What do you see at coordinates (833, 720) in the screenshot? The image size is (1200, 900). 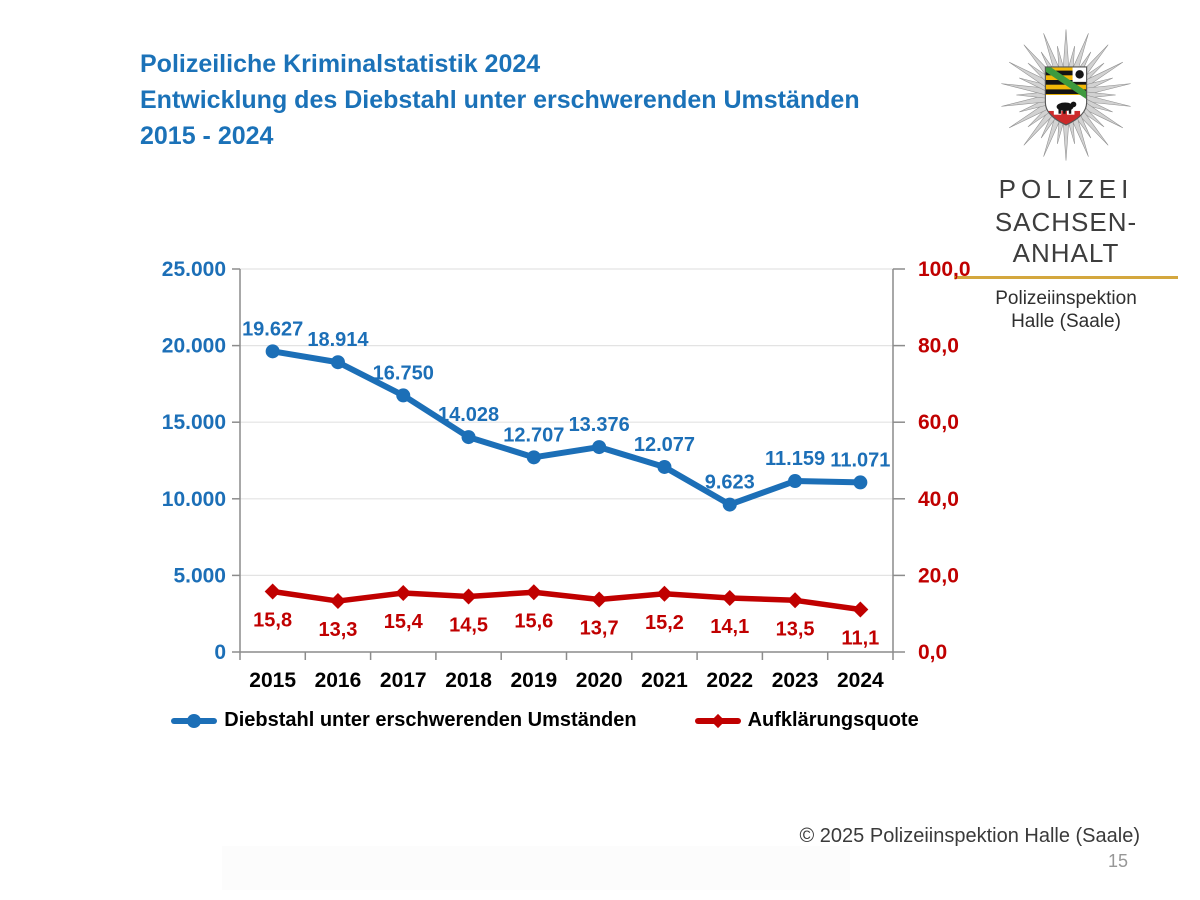 I see `legend-label-aufklaerungsquote: Aufklärungsquote` at bounding box center [833, 720].